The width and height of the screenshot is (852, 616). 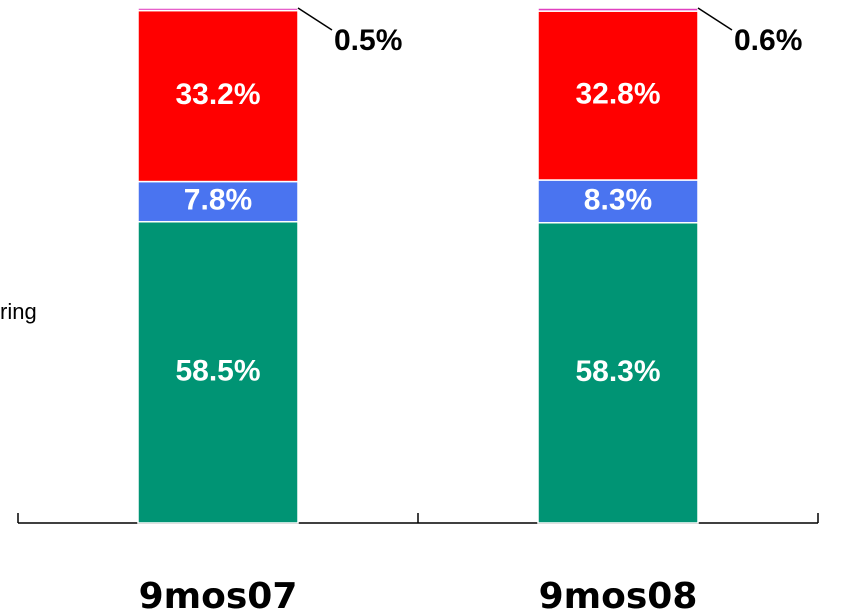 I want to click on value-label: 58.5%, so click(x=217, y=370).